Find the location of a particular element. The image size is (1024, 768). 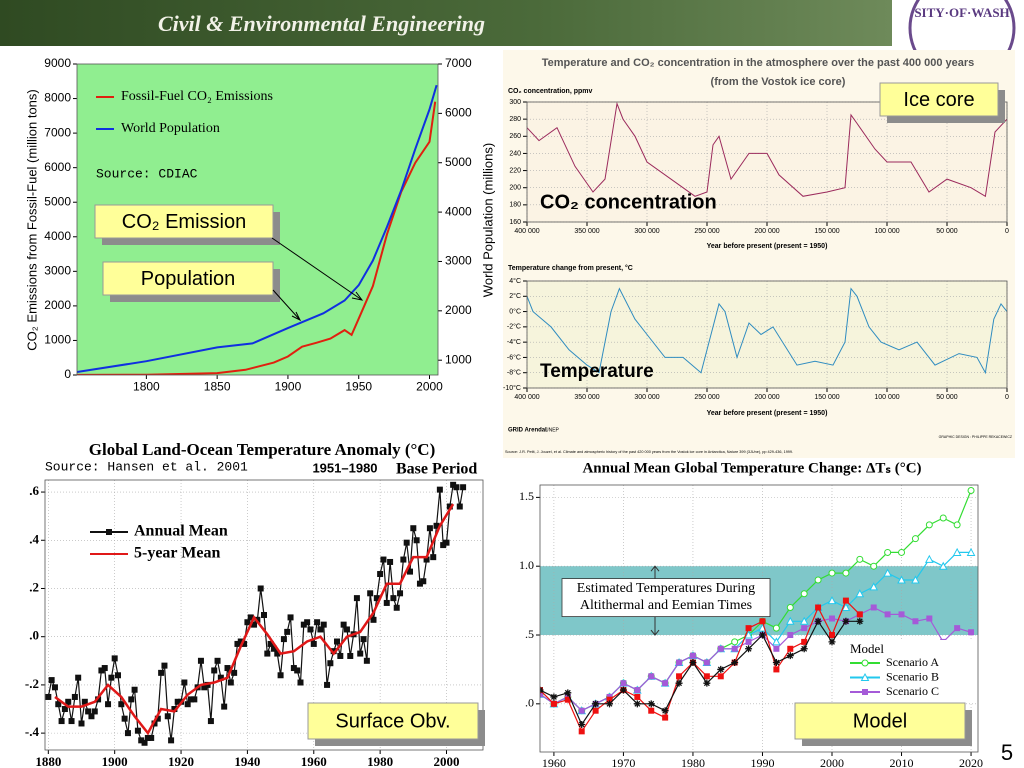

y-tick-label: 8000 is located at coordinates (57, 98).